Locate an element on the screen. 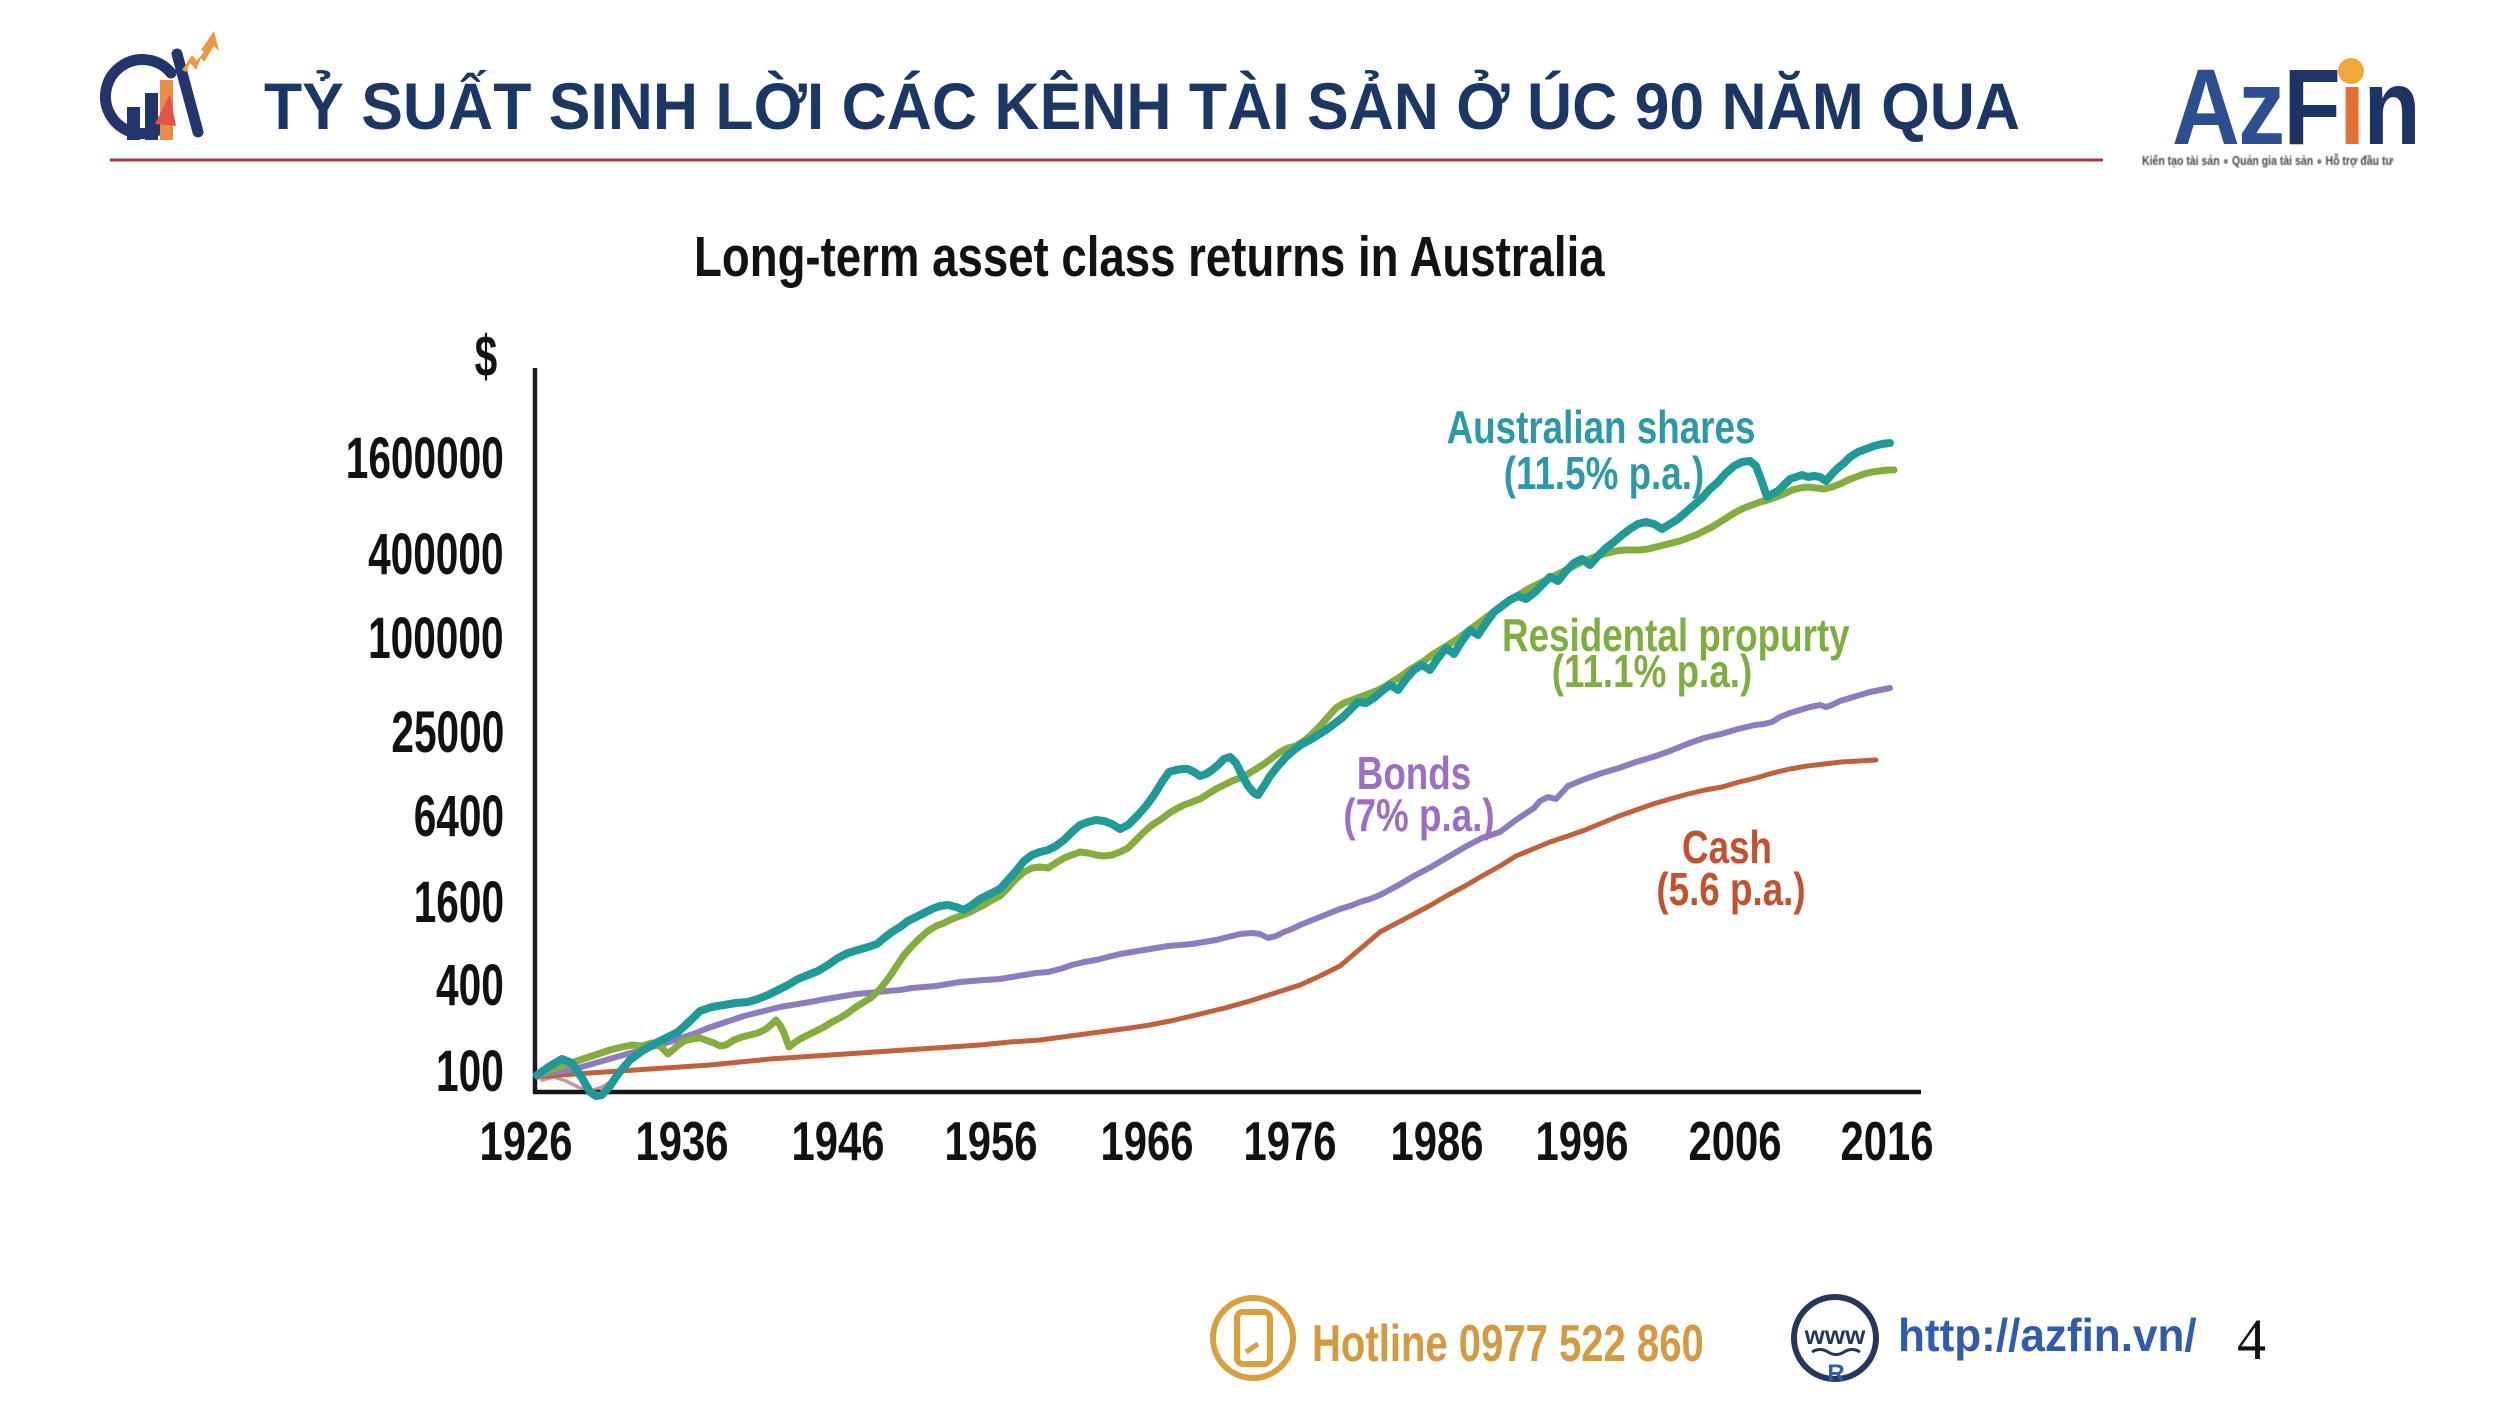 The width and height of the screenshot is (2500, 1406). svg-text: www is located at coordinates (1835, 1335).